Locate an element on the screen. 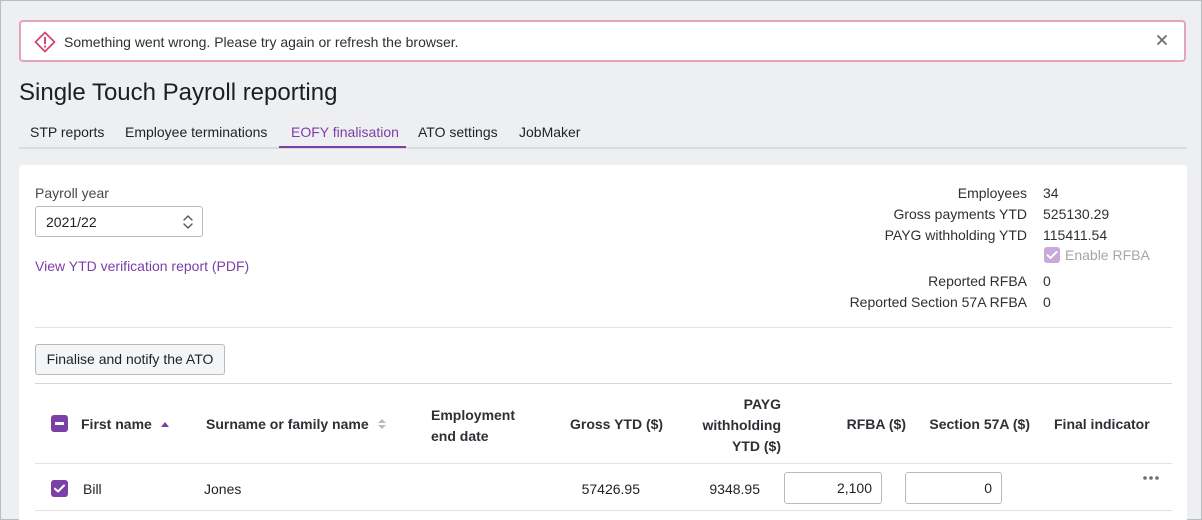 The height and width of the screenshot is (520, 1202). col-employment-end-line2: end date is located at coordinates (460, 436).